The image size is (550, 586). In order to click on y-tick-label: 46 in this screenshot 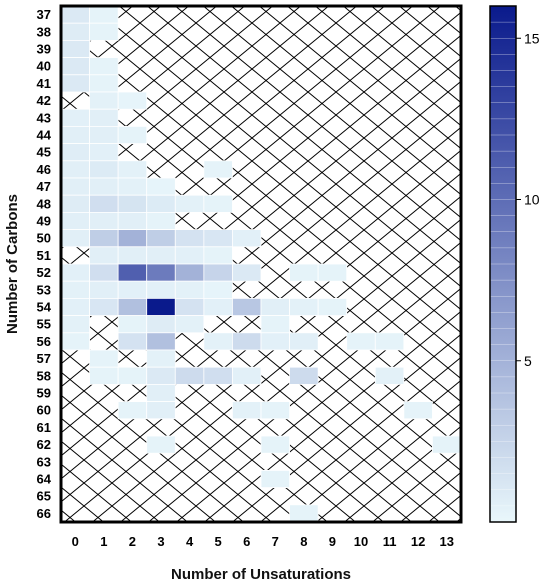, I will do `click(44, 169)`.